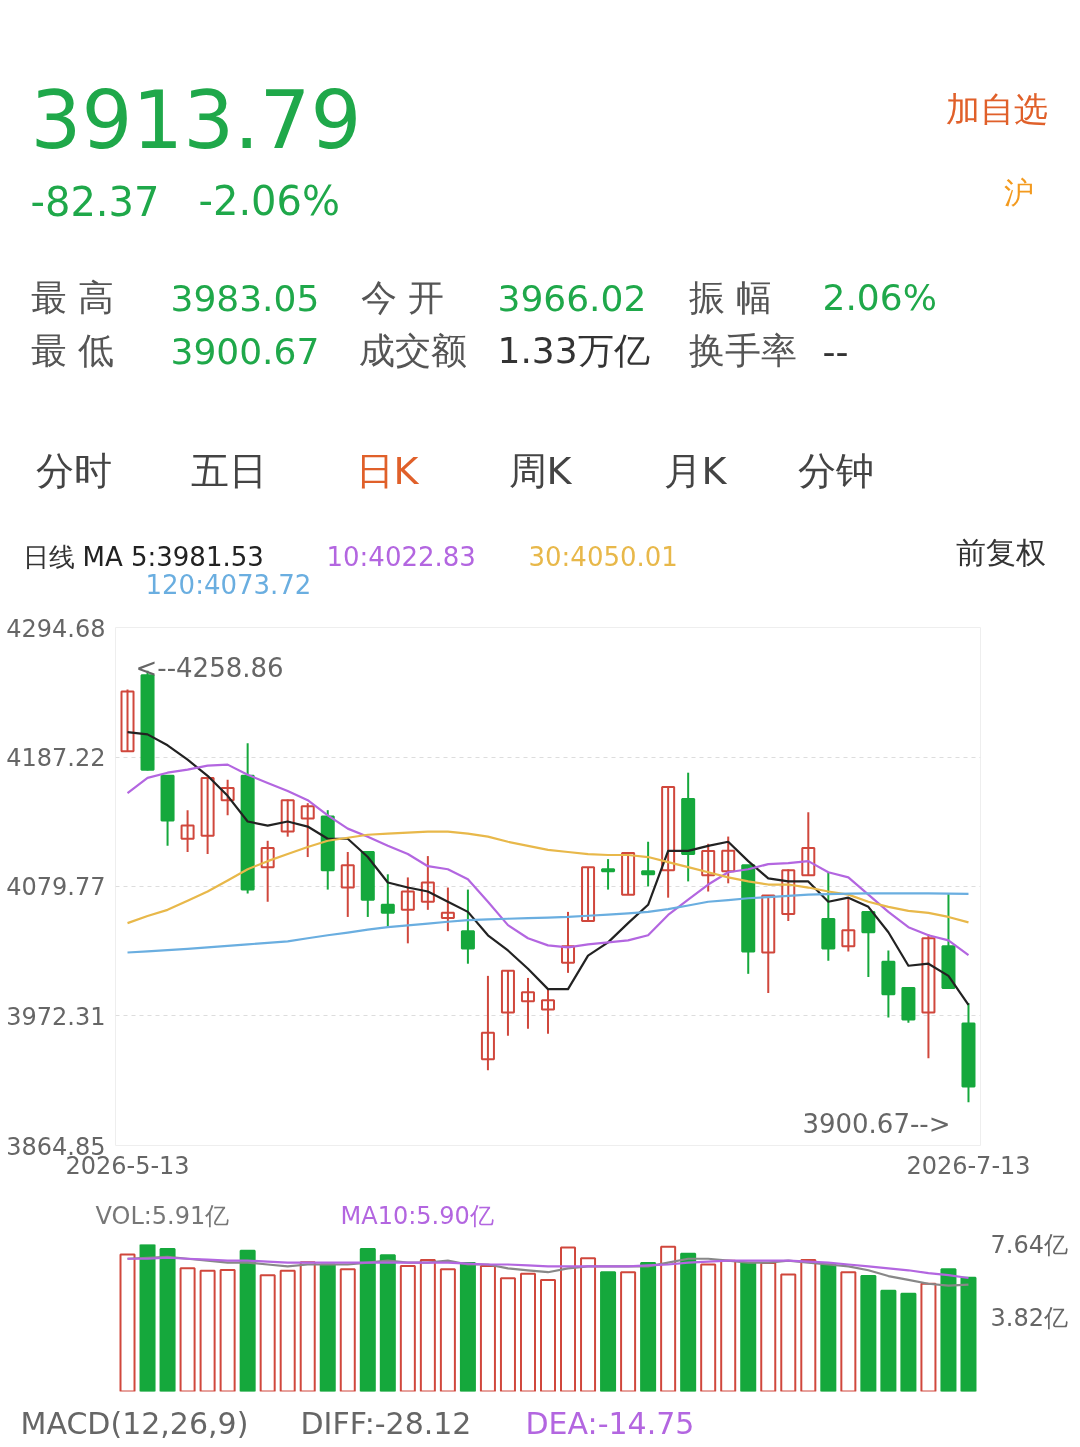 The width and height of the screenshot is (1080, 1447). I want to click on text: DEA:-14.75, so click(610, 1423).